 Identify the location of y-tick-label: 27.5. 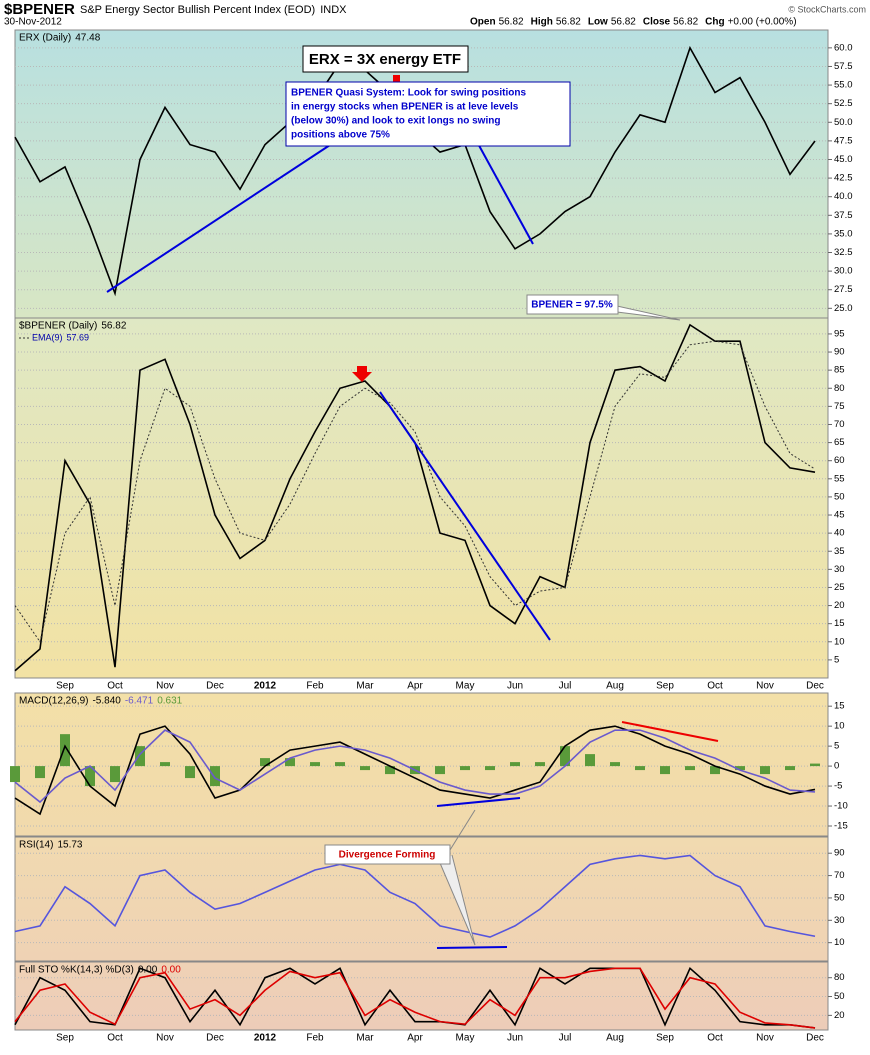
(843, 289).